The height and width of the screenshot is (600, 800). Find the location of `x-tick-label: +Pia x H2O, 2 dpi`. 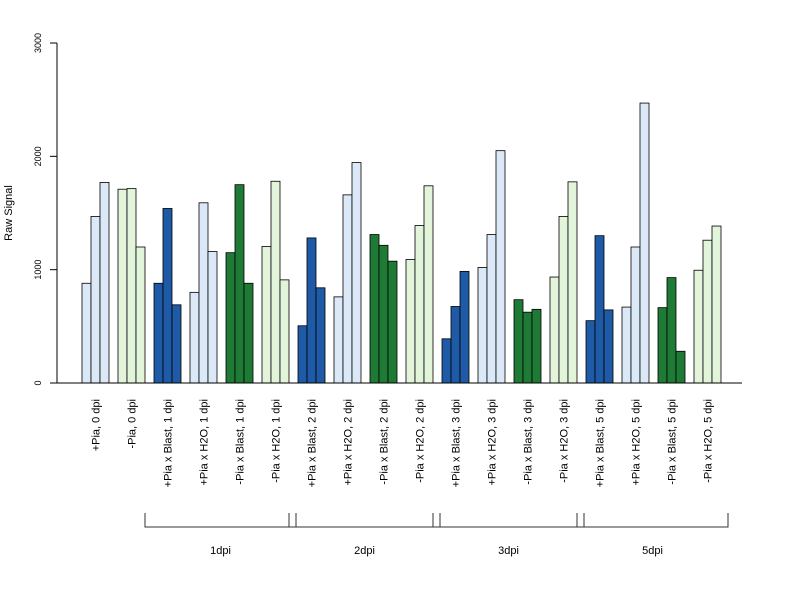

x-tick-label: +Pia x H2O, 2 dpi is located at coordinates (349, 442).